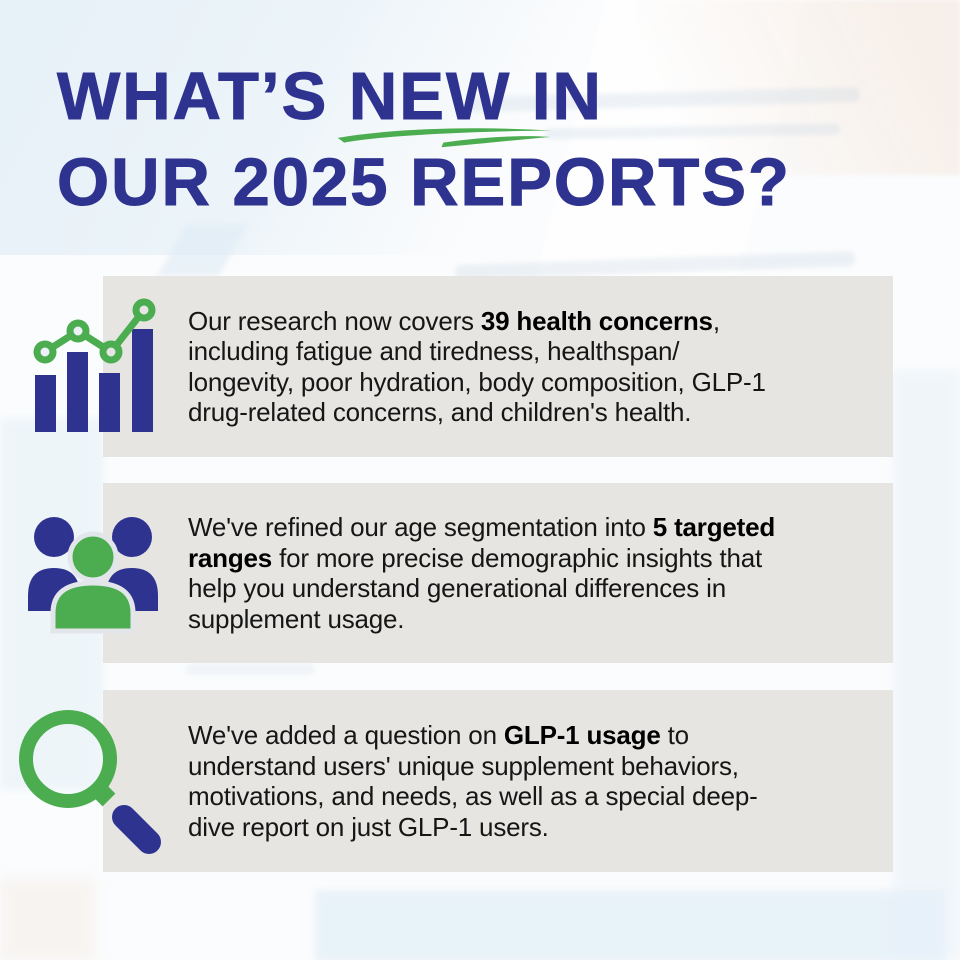  I want to click on people-group-icon, so click(93, 575).